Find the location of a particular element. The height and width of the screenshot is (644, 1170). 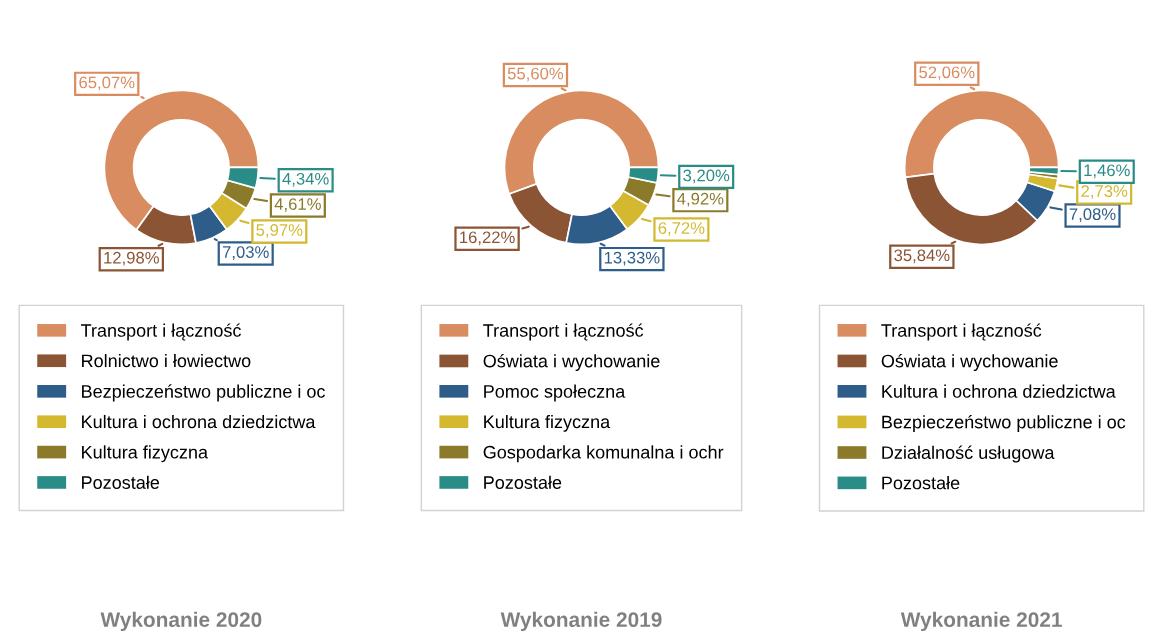

data-label: 6,72% is located at coordinates (681, 229).